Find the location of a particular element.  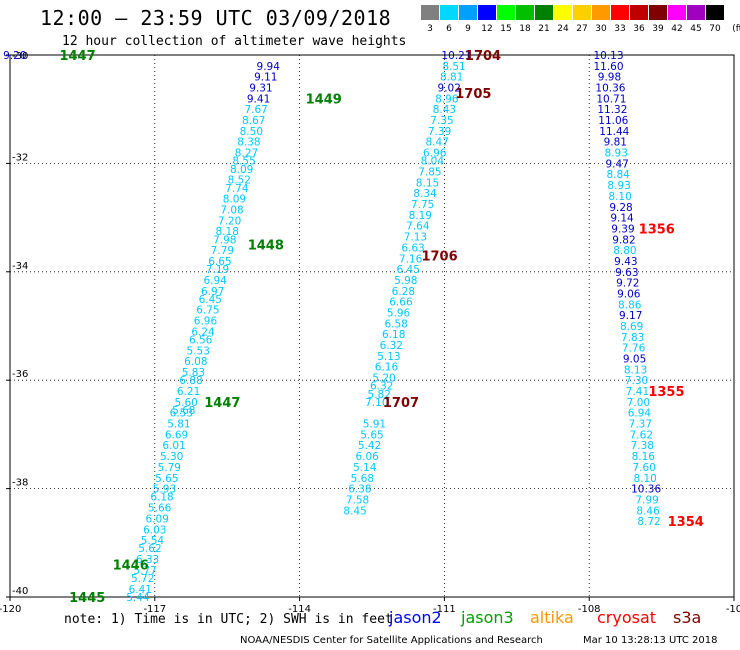

swh-value: 6.66 is located at coordinates (401, 303).